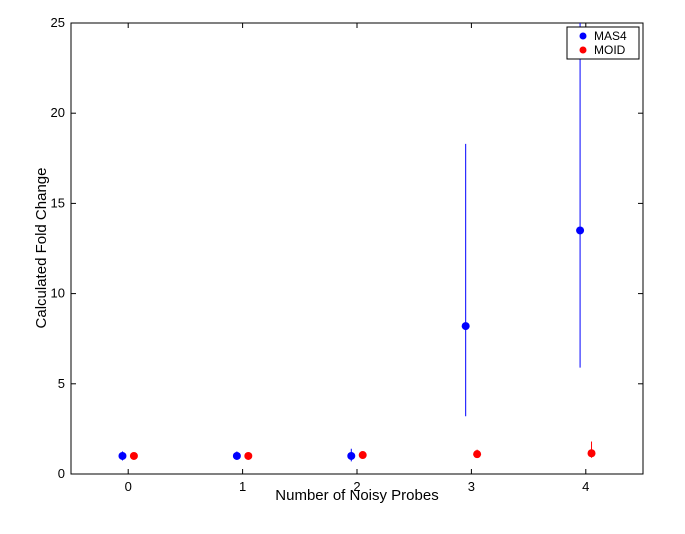 The width and height of the screenshot is (685, 534). I want to click on x-tick-label: 0, so click(128, 486).